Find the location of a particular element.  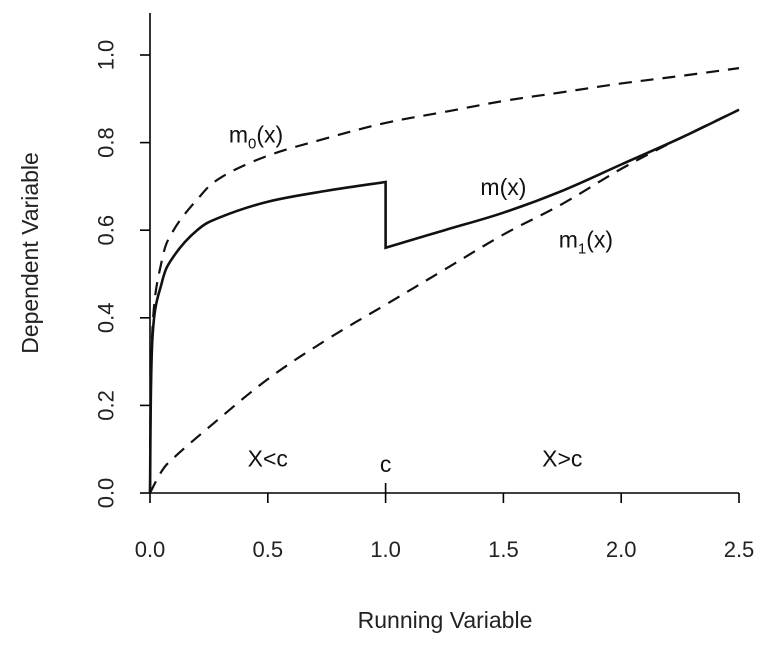

y-tick-label: 0.8 is located at coordinates (106, 142).